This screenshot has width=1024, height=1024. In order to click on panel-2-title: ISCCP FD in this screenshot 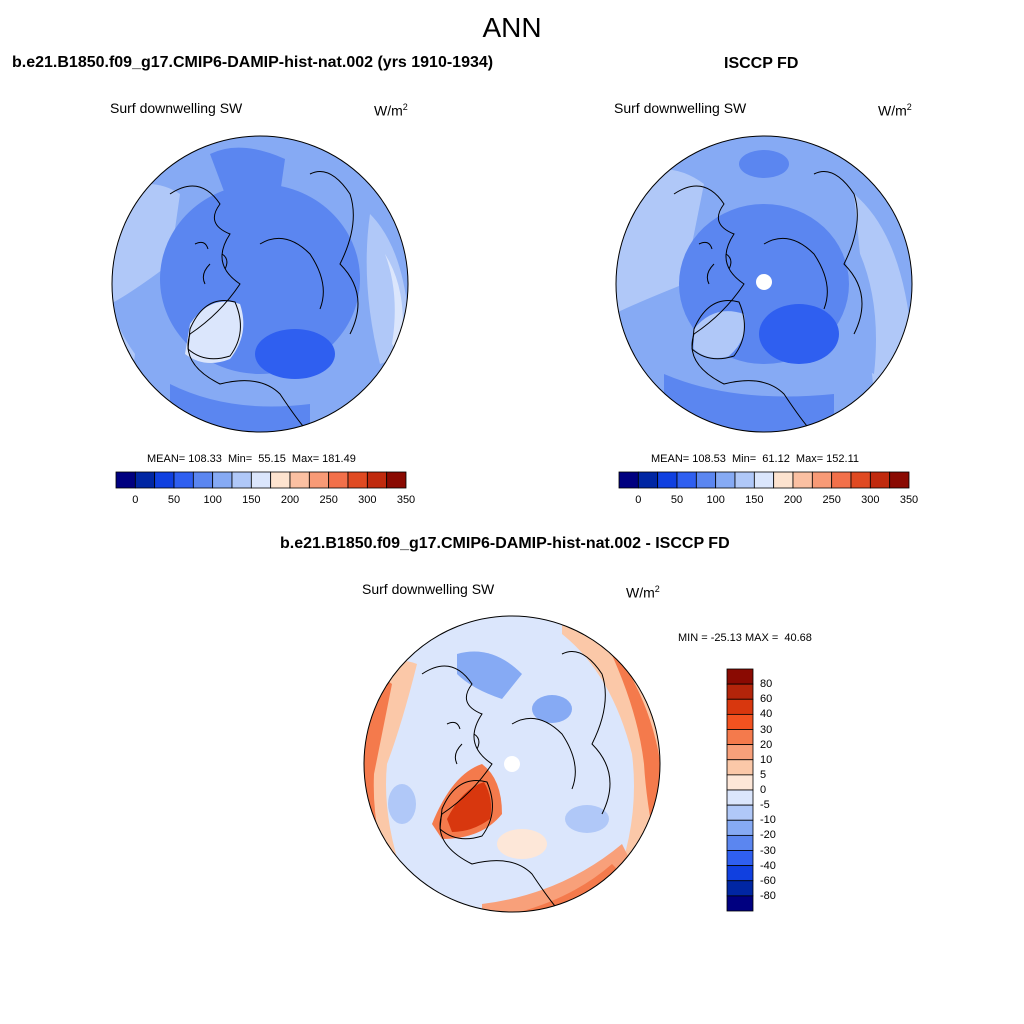, I will do `click(761, 63)`.